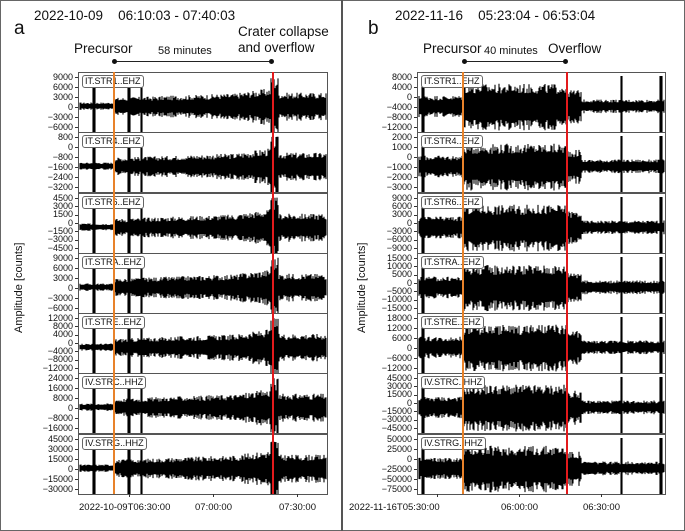 This screenshot has width=685, height=531. I want to click on y-tick-label: −1500, so click(60, 230).